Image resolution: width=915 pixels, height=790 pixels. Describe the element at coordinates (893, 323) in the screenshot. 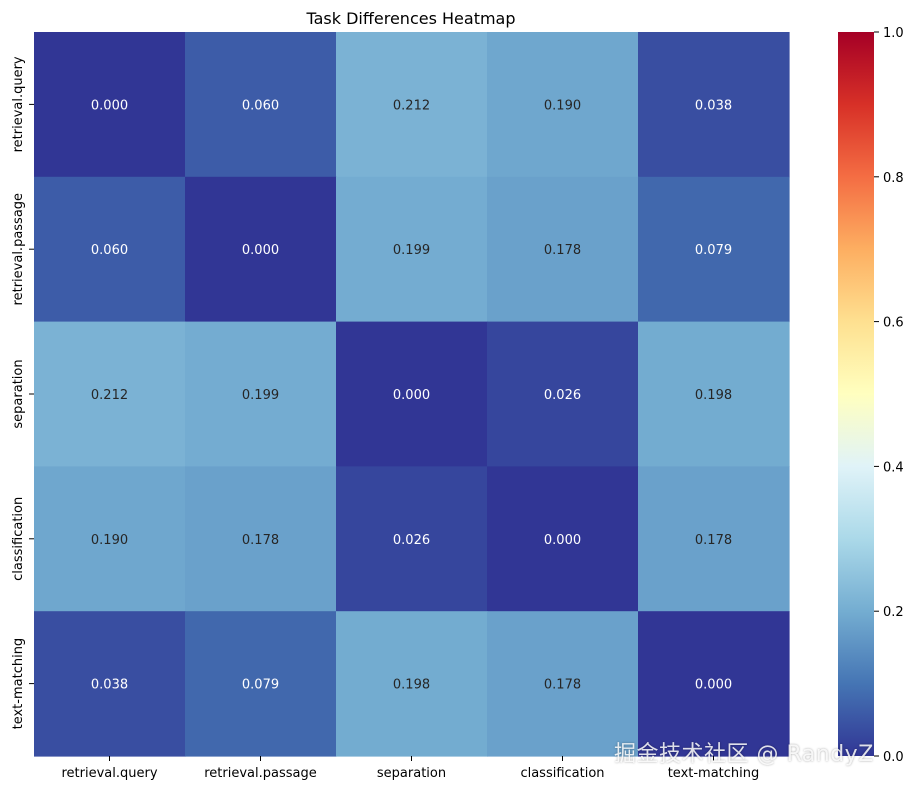

I see `colorbar-tick-label: 0.6` at that location.